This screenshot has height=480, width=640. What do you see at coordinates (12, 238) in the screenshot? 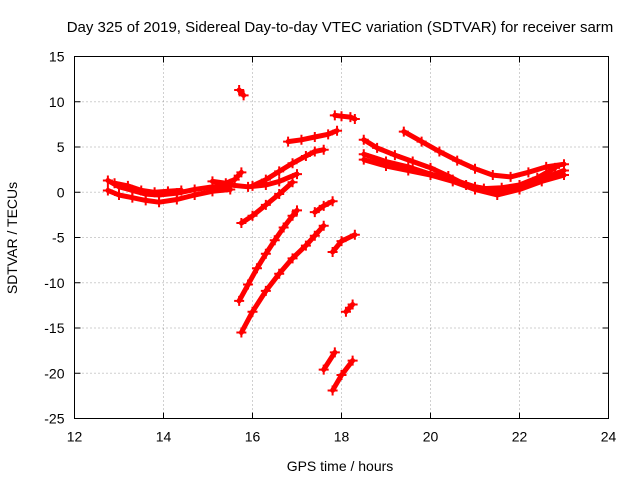
I see `y-axis-label: SDTVAR / TECUs` at bounding box center [12, 238].